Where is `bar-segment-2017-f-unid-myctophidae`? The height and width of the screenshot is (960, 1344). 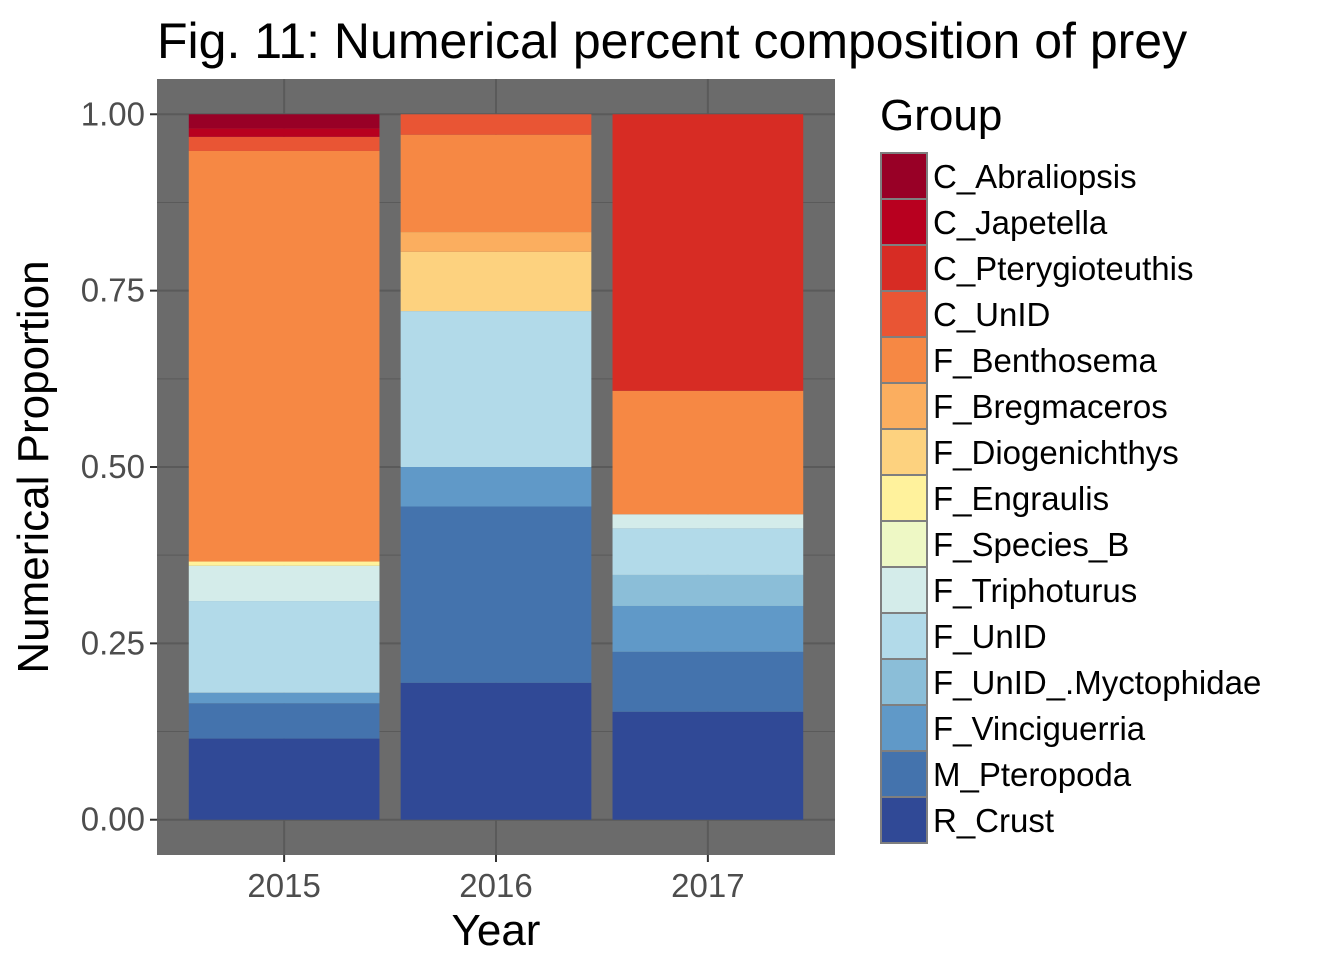 bar-segment-2017-f-unid-myctophidae is located at coordinates (708, 590).